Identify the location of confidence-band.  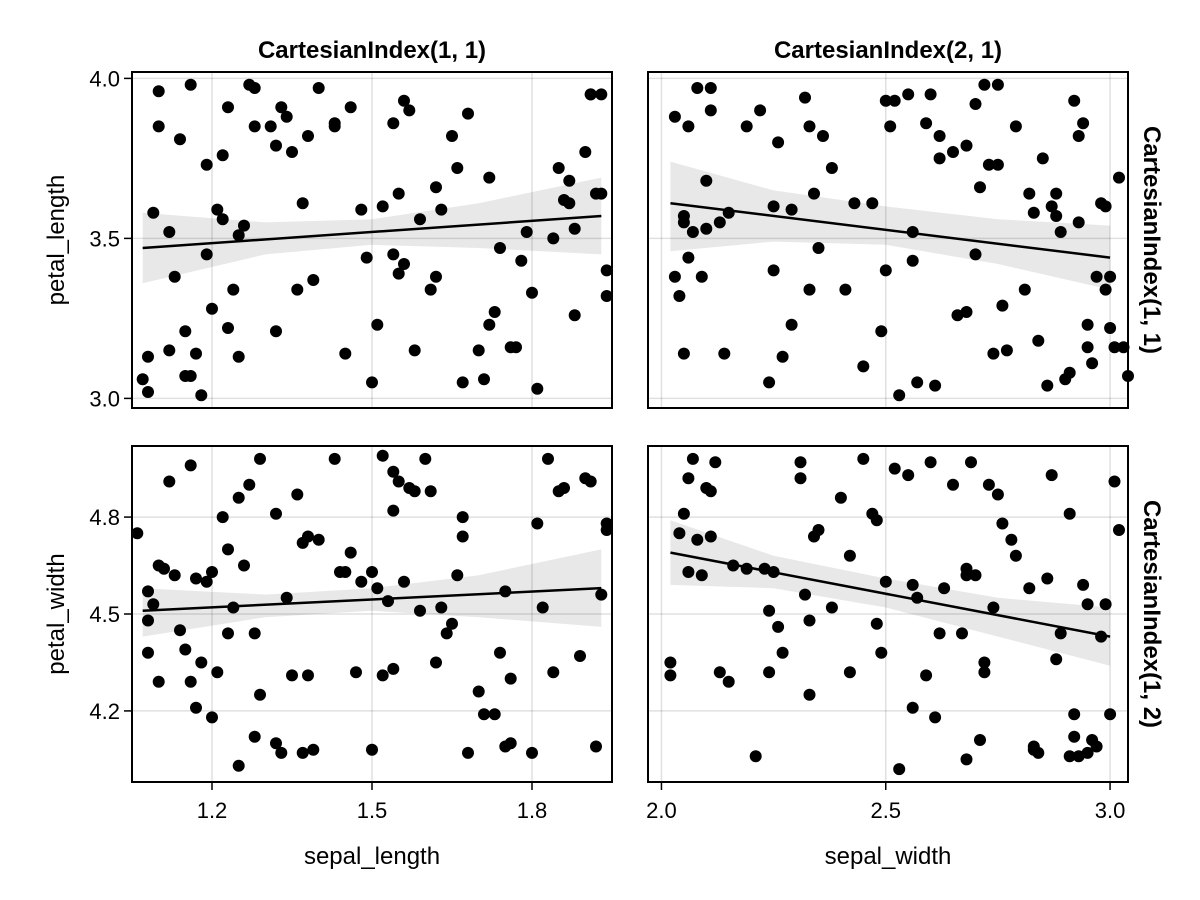
(890, 225).